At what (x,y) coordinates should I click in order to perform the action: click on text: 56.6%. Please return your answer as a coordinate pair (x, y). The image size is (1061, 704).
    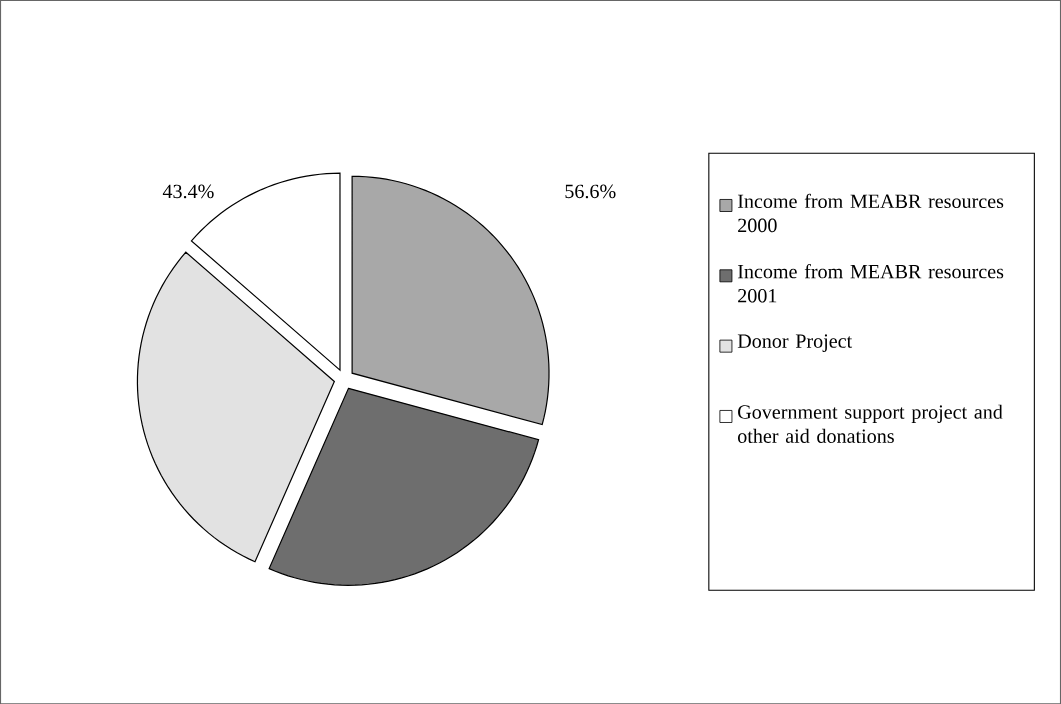
    Looking at the image, I should click on (590, 191).